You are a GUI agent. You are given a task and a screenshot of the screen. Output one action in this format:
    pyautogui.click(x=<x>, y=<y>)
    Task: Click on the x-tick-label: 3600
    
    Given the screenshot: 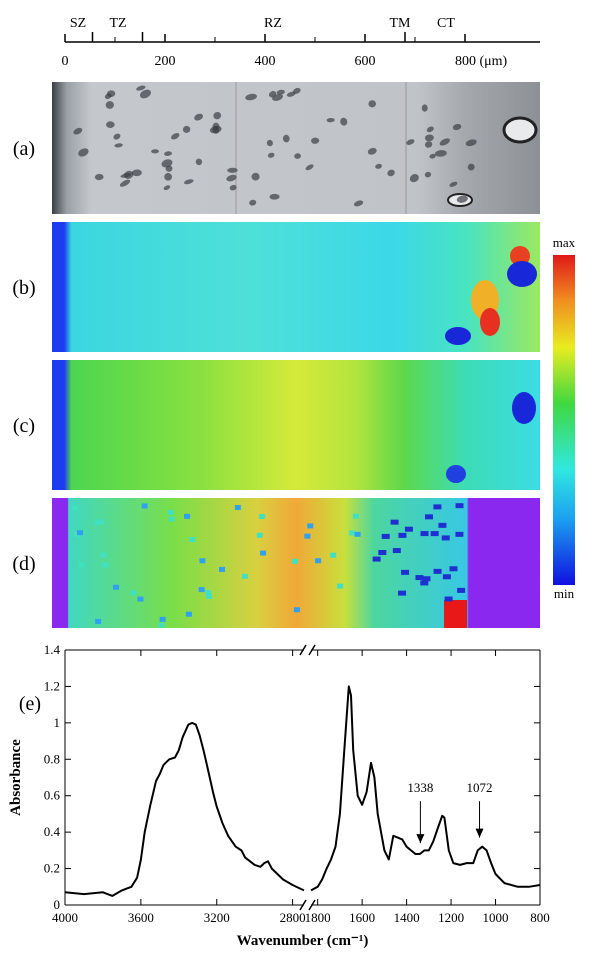 What is the action you would take?
    pyautogui.click(x=141, y=917)
    